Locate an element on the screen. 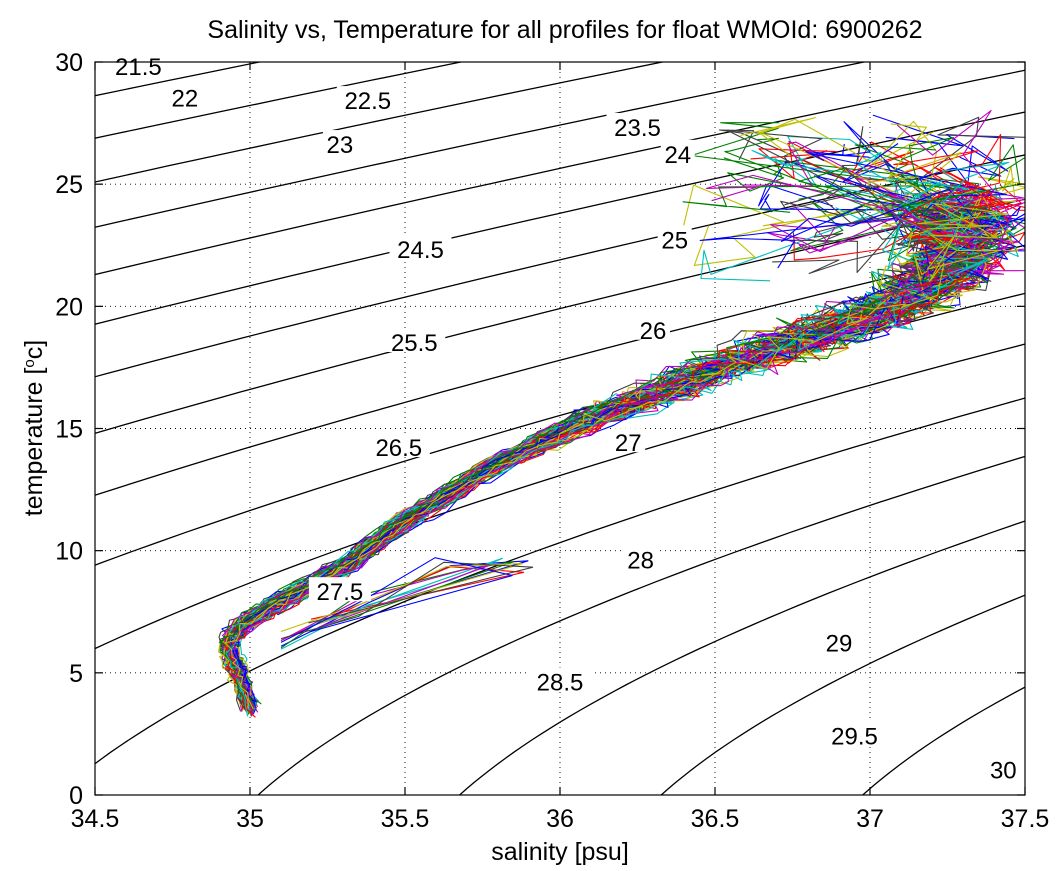  density-contour-label: 23 is located at coordinates (340, 145).